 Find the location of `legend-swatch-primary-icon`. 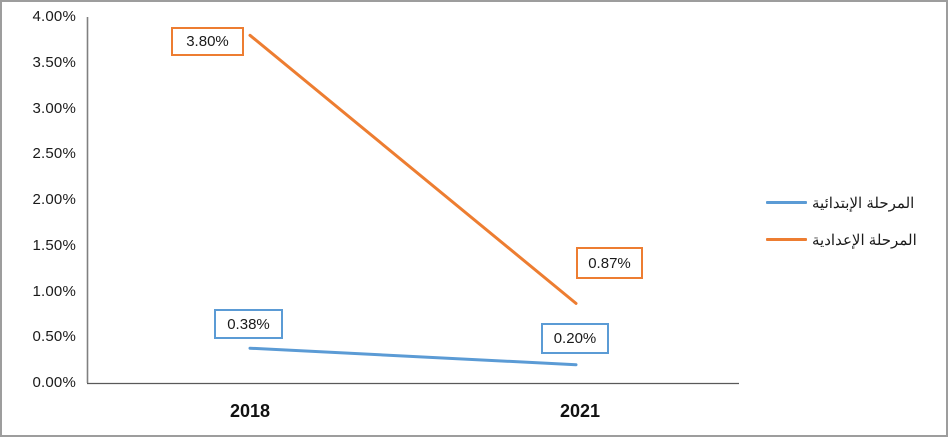

legend-swatch-primary-icon is located at coordinates (786, 202).